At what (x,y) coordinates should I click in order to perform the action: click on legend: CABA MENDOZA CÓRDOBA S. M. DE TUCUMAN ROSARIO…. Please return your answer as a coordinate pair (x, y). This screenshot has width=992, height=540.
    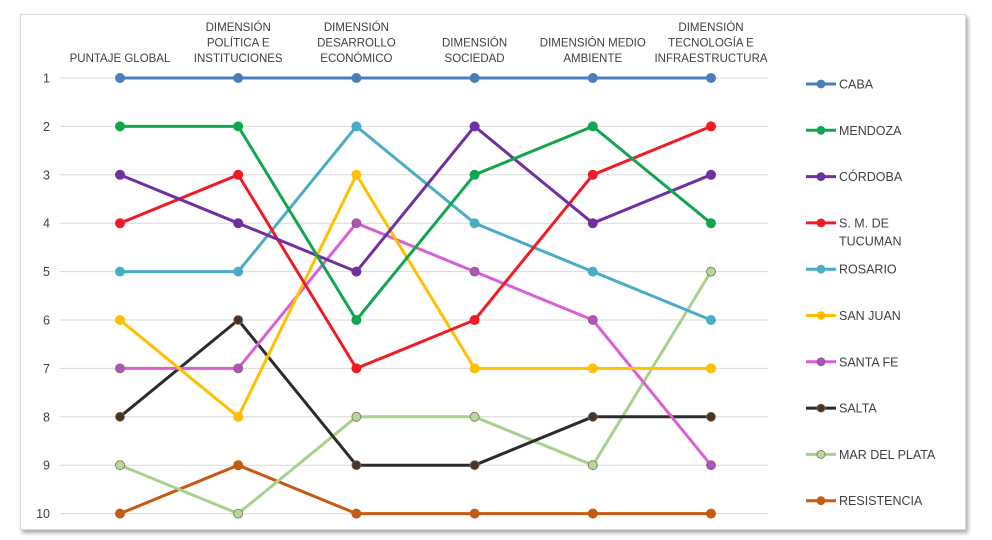
    Looking at the image, I should click on (871, 293).